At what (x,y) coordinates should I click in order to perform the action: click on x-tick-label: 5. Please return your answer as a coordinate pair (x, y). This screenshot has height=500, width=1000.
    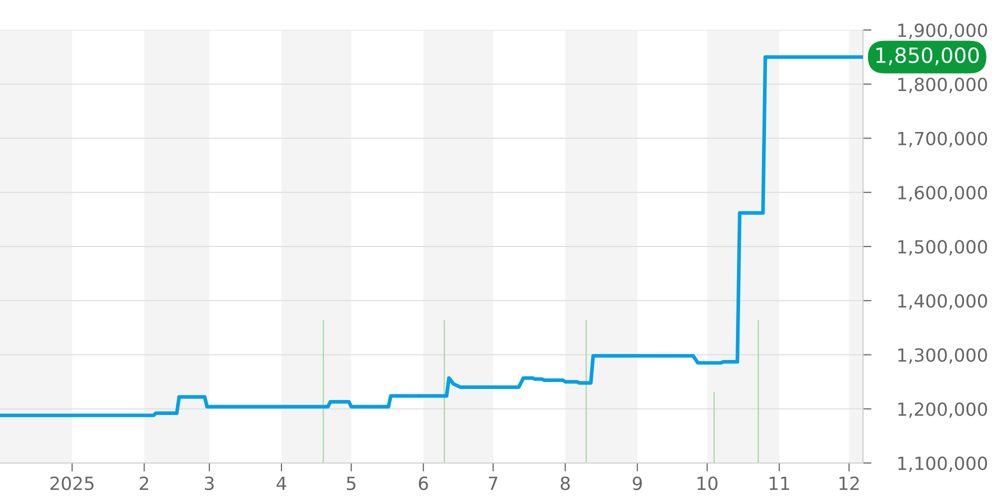
    Looking at the image, I should click on (351, 483).